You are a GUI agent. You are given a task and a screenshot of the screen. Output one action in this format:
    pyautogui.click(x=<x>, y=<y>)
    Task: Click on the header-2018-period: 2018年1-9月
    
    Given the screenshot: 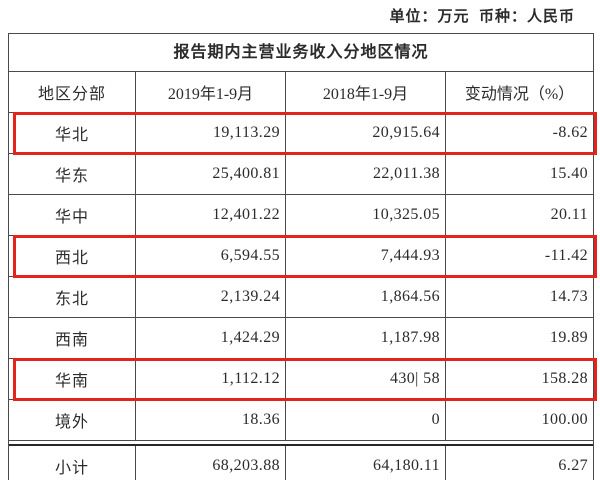 What is the action you would take?
    pyautogui.click(x=366, y=92)
    